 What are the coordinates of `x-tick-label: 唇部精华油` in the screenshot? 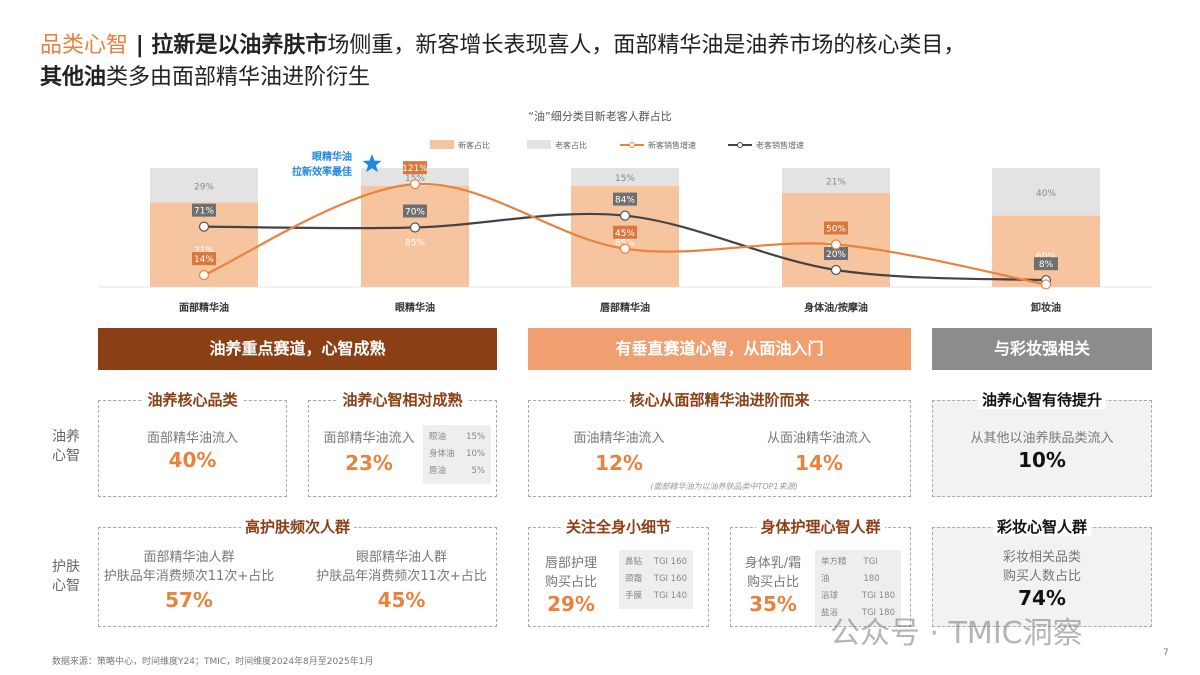 It's located at (625, 307).